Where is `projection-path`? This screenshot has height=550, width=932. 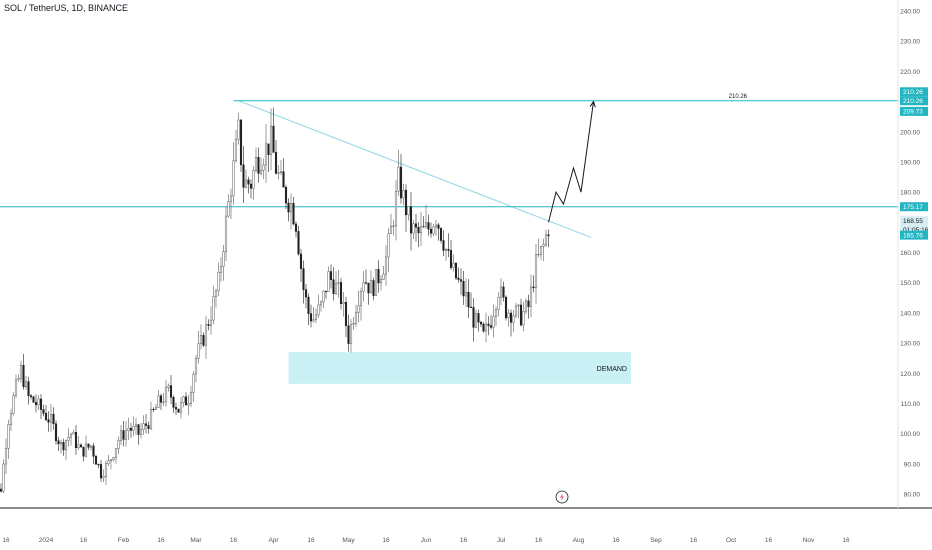 projection-path is located at coordinates (571, 162).